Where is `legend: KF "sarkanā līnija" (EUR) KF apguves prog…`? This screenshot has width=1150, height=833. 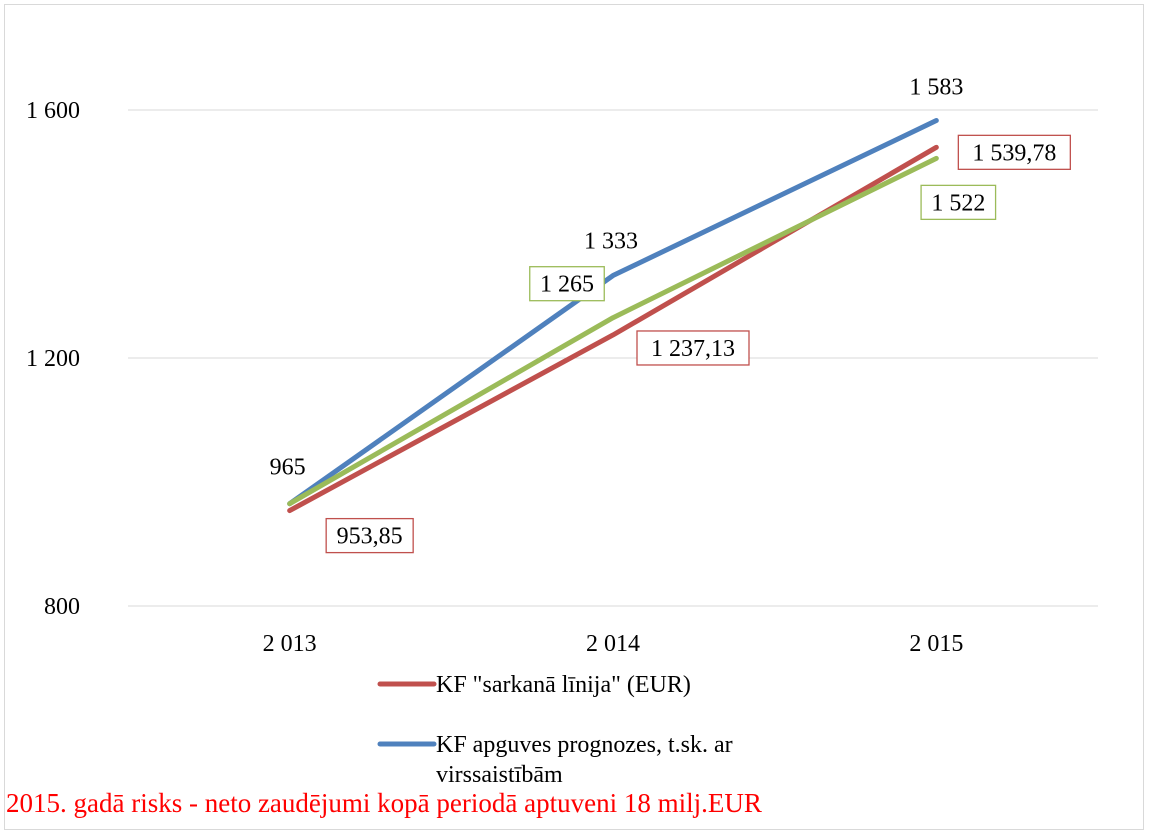 legend: KF "sarkanā līnija" (EUR) KF apguves prog… is located at coordinates (555, 730).